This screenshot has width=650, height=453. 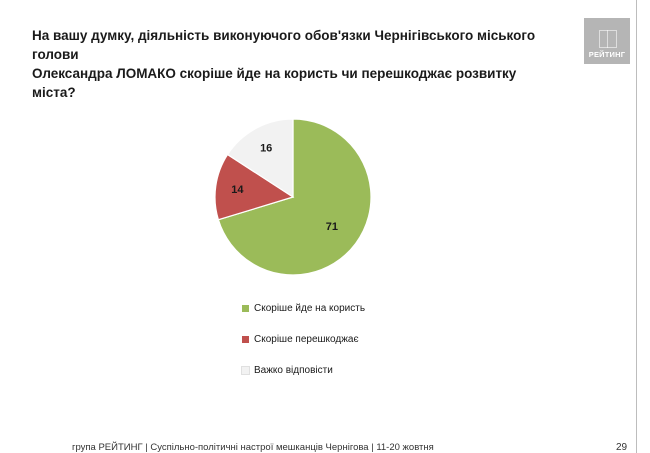 I want to click on legend-label-1: Скоріше перешкоджає, so click(x=306, y=339).